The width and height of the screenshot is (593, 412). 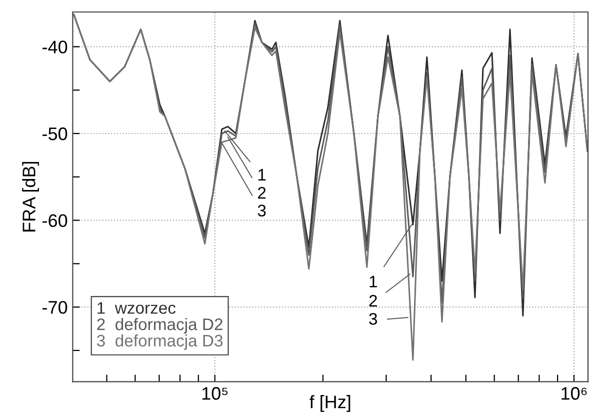 I want to click on y-tick-label: -70, so click(x=55, y=307).